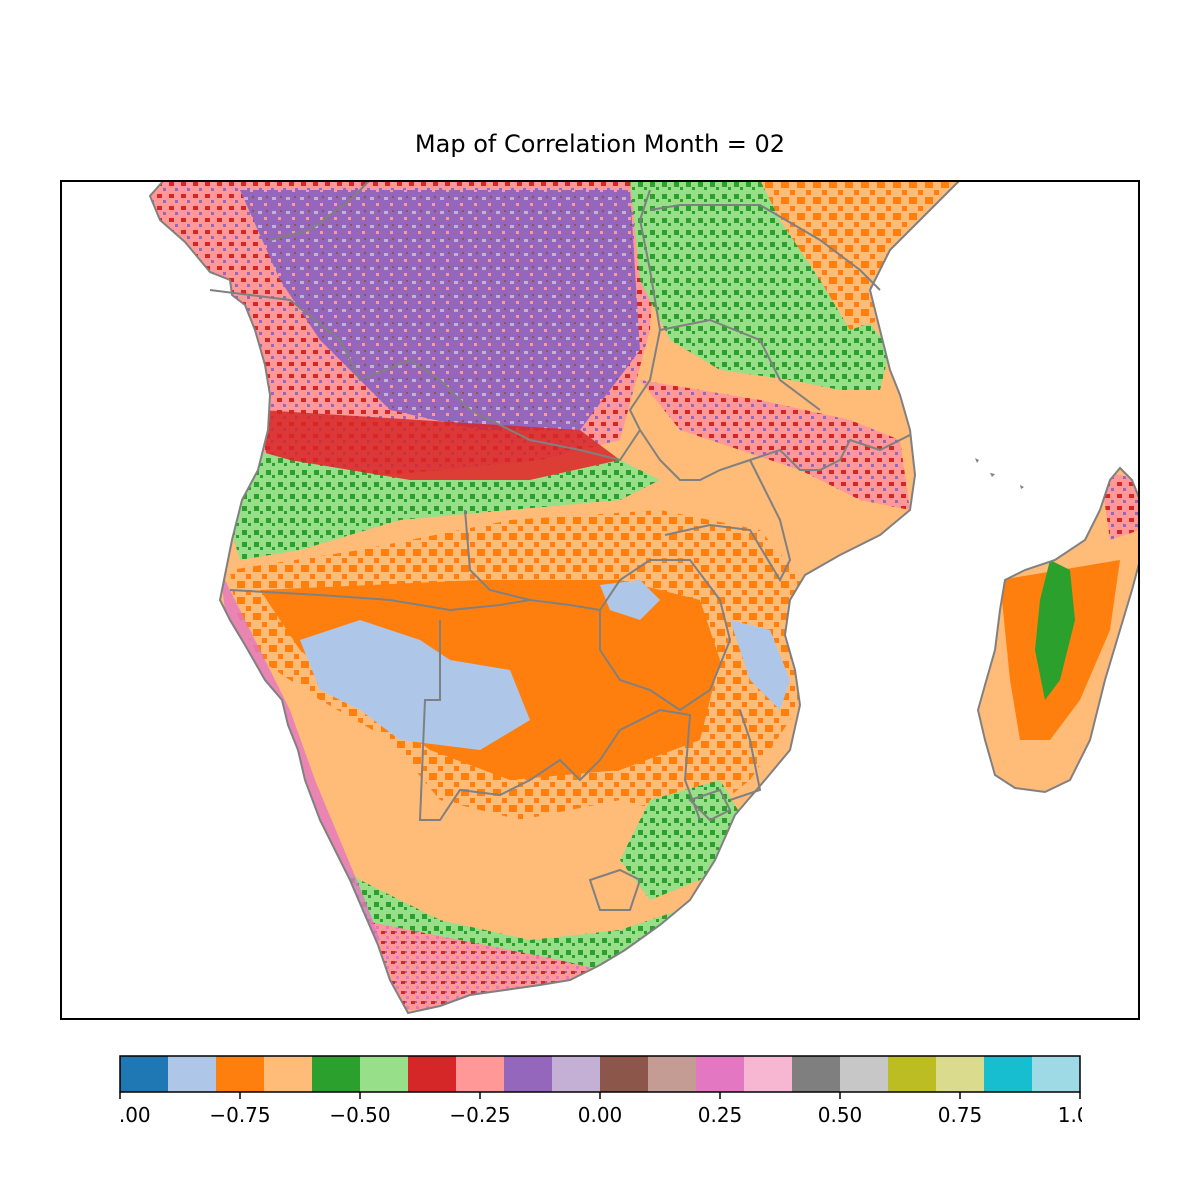 This screenshot has height=1200, width=1200. What do you see at coordinates (960, 1115) in the screenshot?
I see `colorbar-tick-label: 0.75` at bounding box center [960, 1115].